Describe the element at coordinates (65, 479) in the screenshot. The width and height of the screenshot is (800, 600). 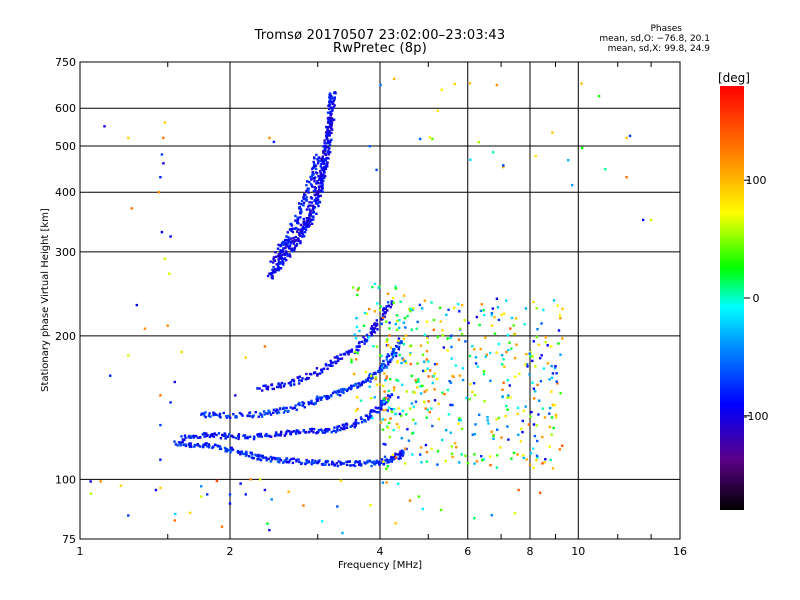
I see `y-tick-label: 100` at that location.